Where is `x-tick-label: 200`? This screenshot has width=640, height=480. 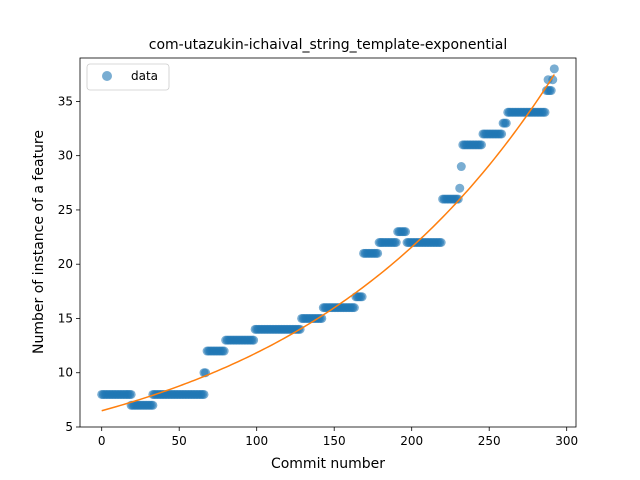 x-tick-label: 200 is located at coordinates (411, 441).